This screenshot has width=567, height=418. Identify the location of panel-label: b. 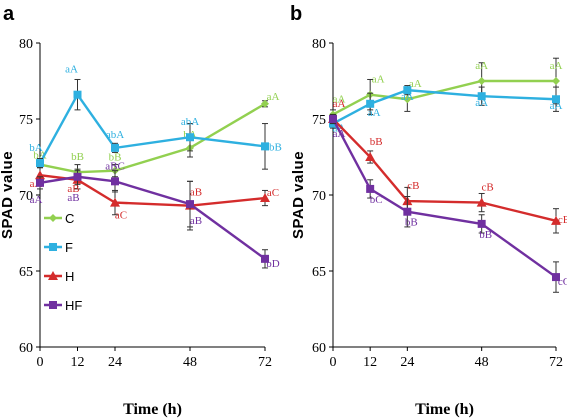
(296, 14).